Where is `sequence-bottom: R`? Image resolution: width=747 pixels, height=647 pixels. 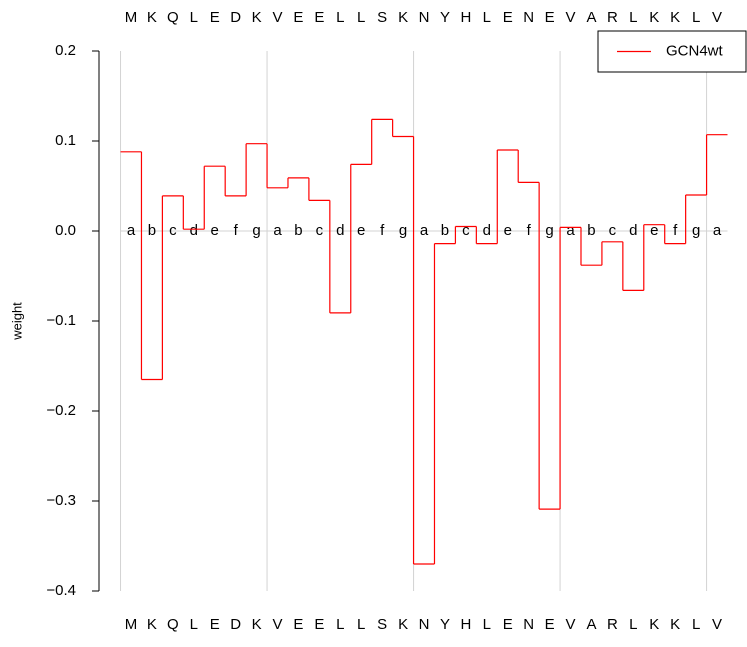 sequence-bottom: R is located at coordinates (612, 624).